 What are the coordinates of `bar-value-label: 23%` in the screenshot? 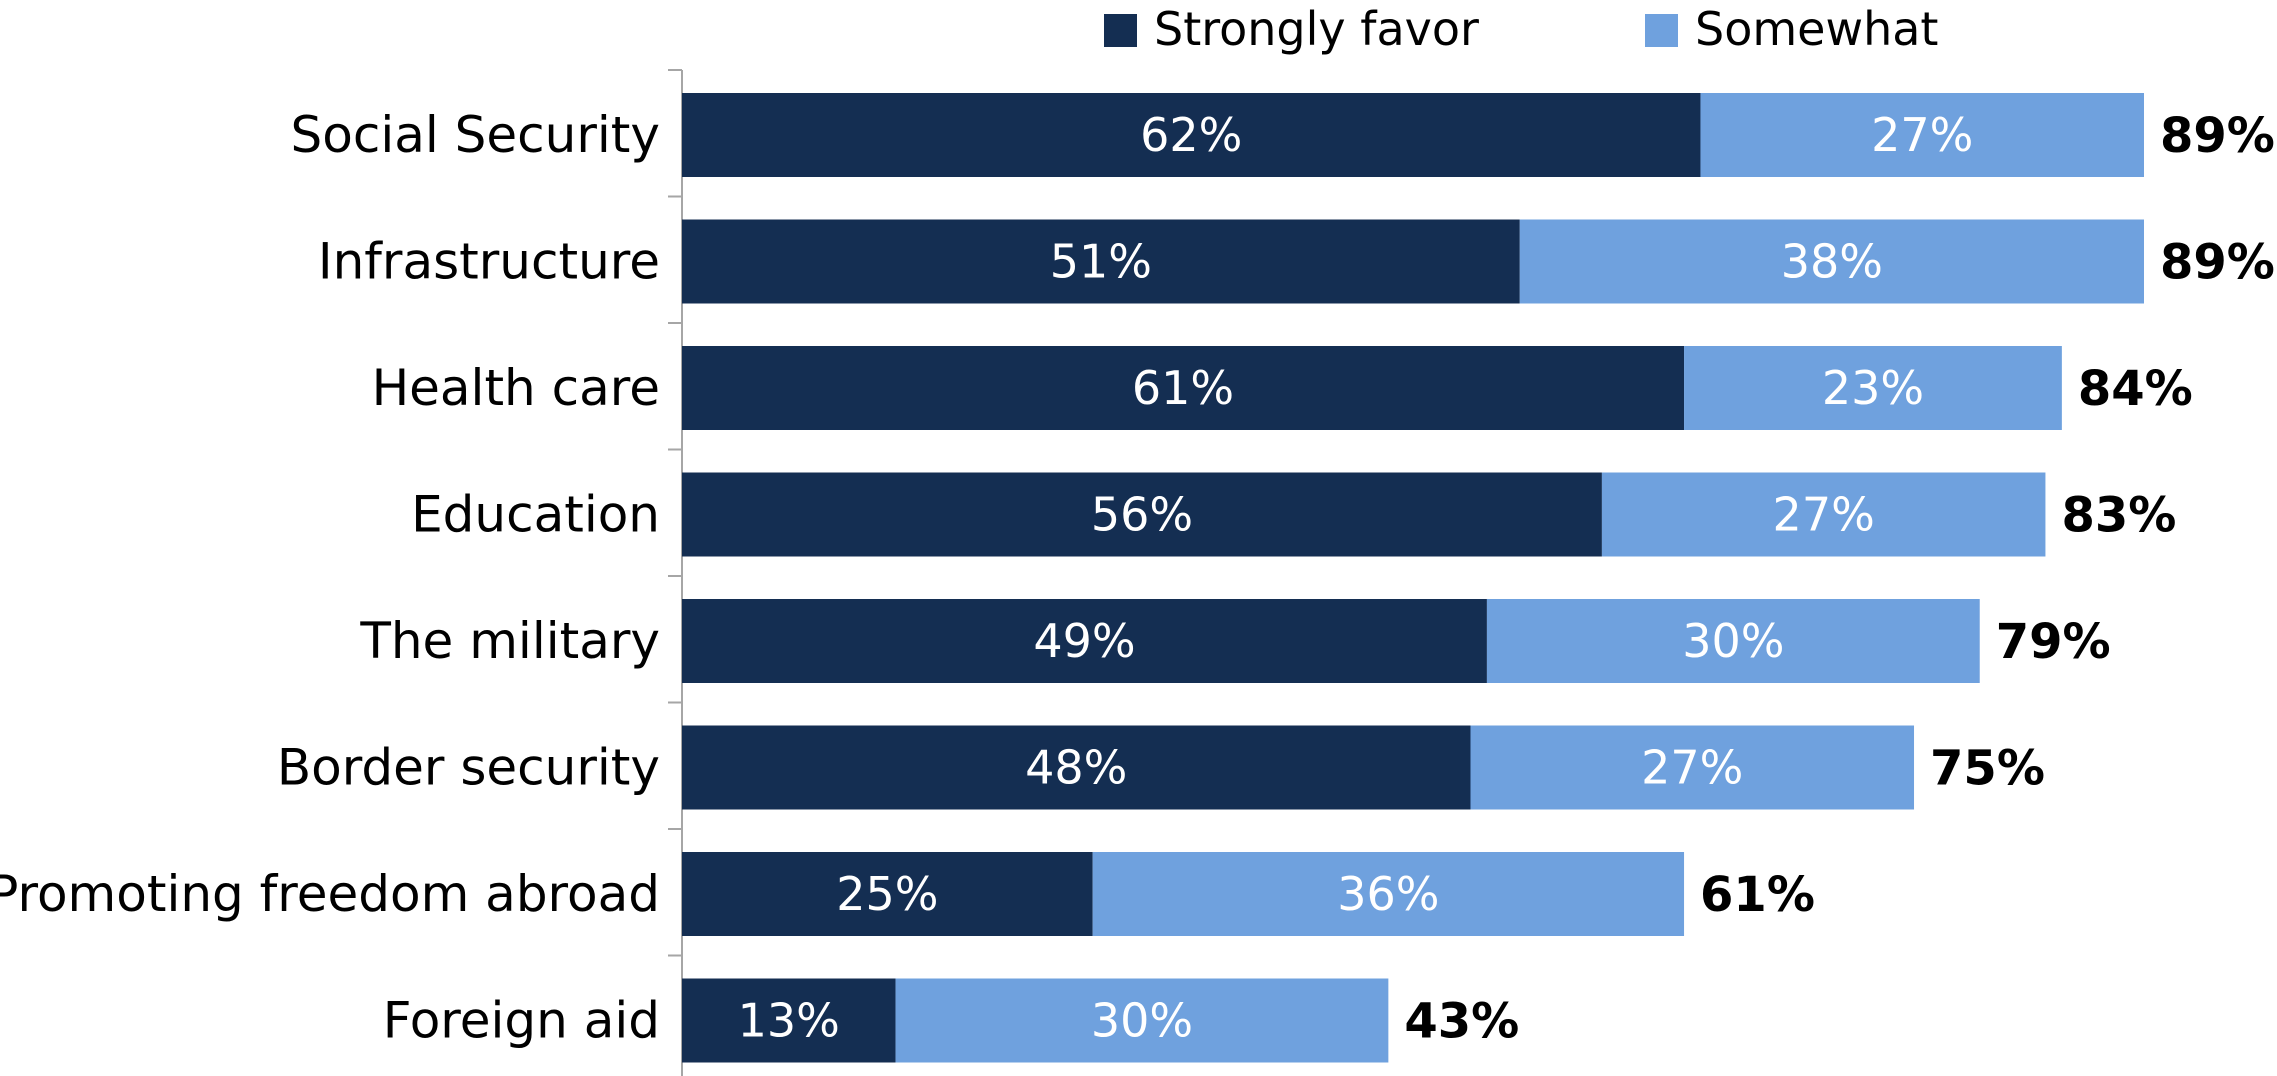 It's located at (1873, 388).